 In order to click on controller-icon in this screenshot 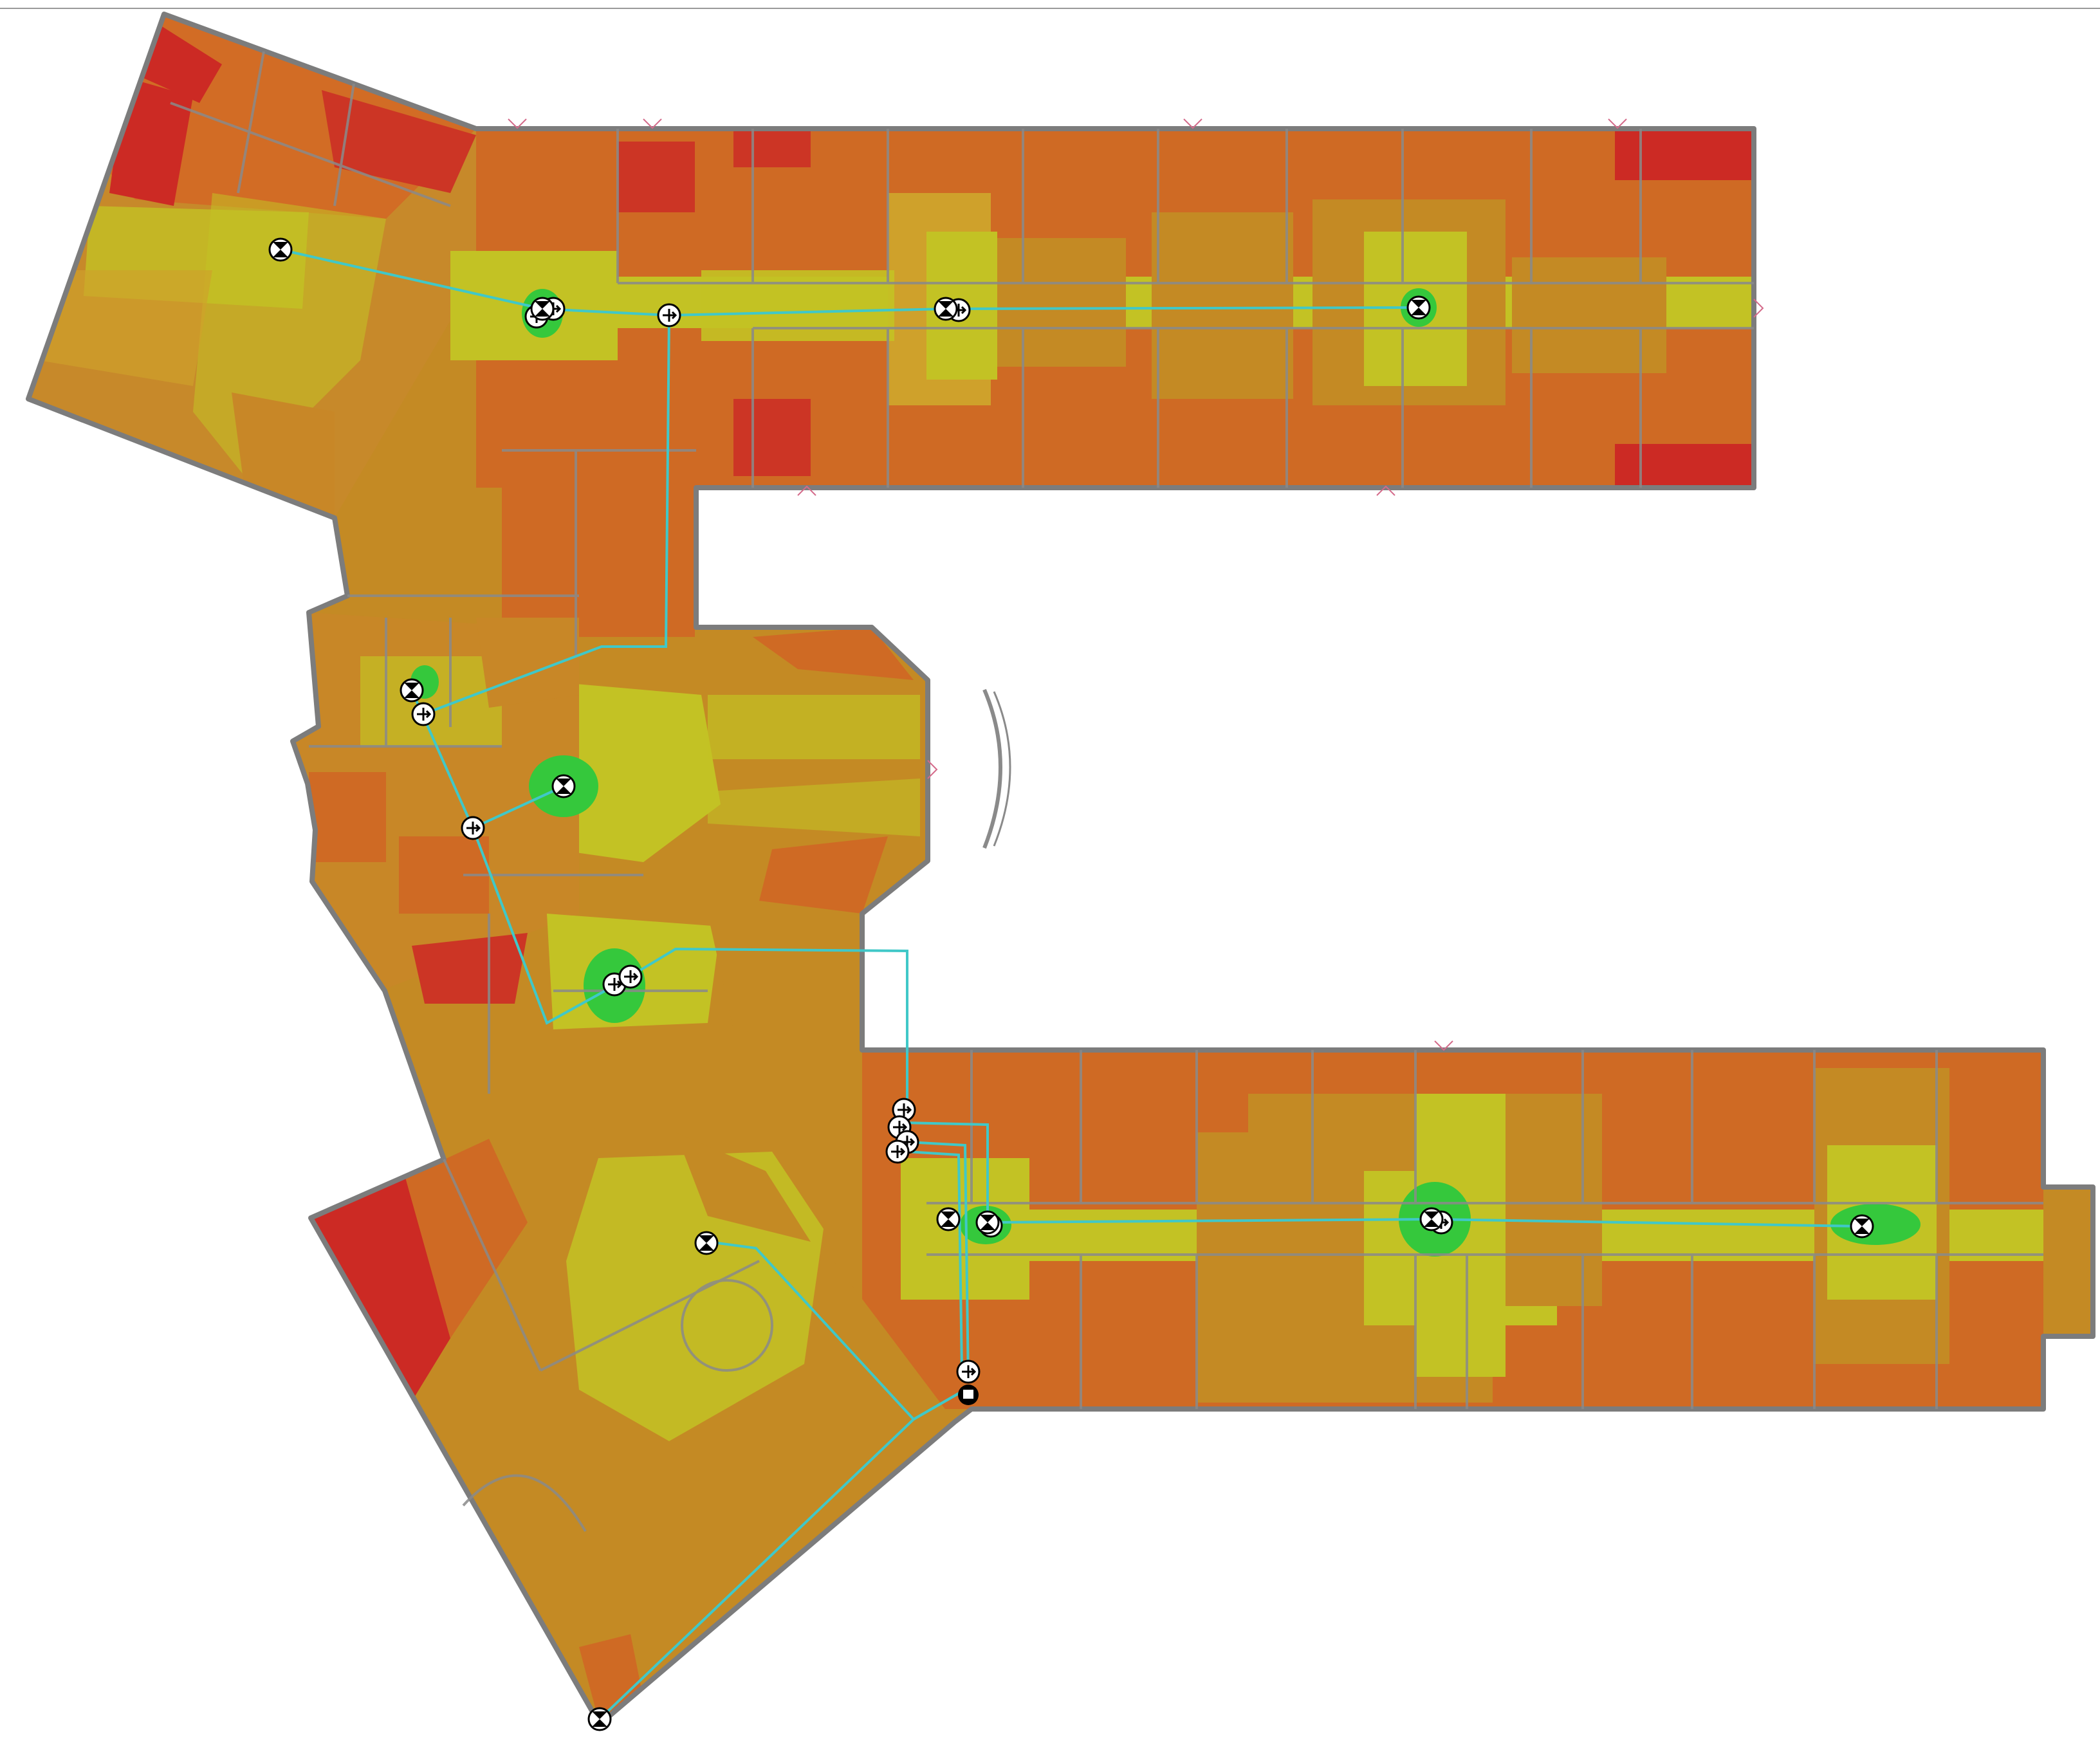, I will do `click(968, 1395)`.